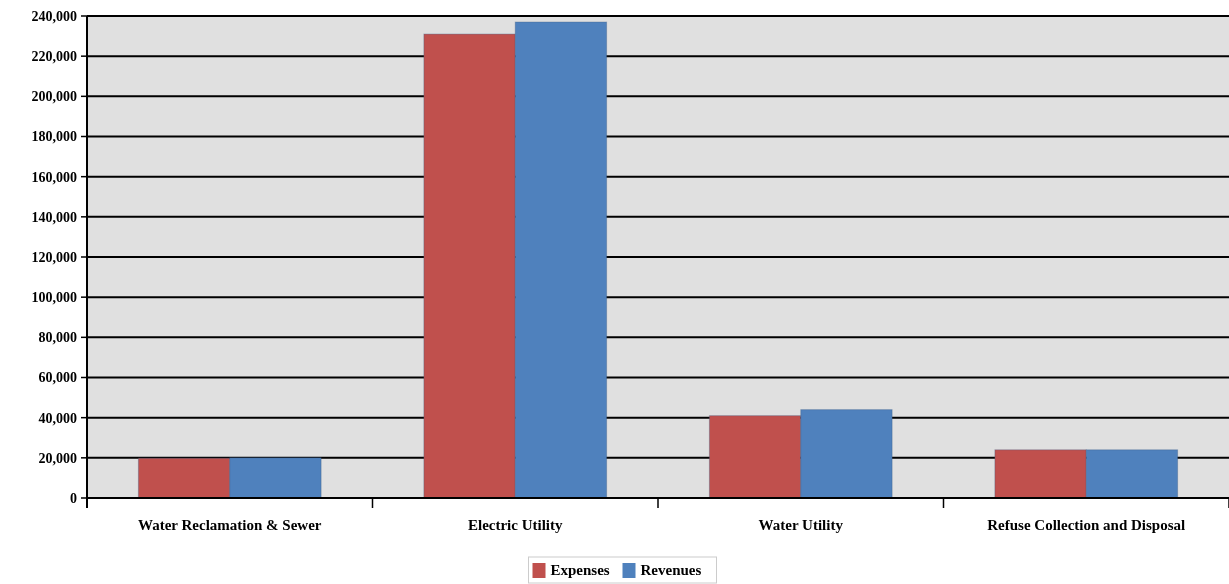  What do you see at coordinates (54, 57) in the screenshot?
I see `y-tick-label: 220,000` at bounding box center [54, 57].